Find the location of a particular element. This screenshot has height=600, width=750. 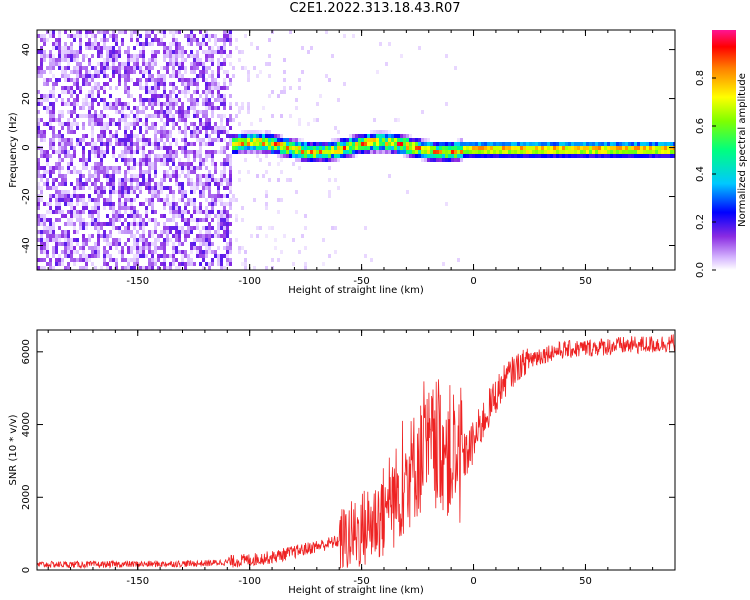

y-tick-label: 6000 is located at coordinates (26, 351).